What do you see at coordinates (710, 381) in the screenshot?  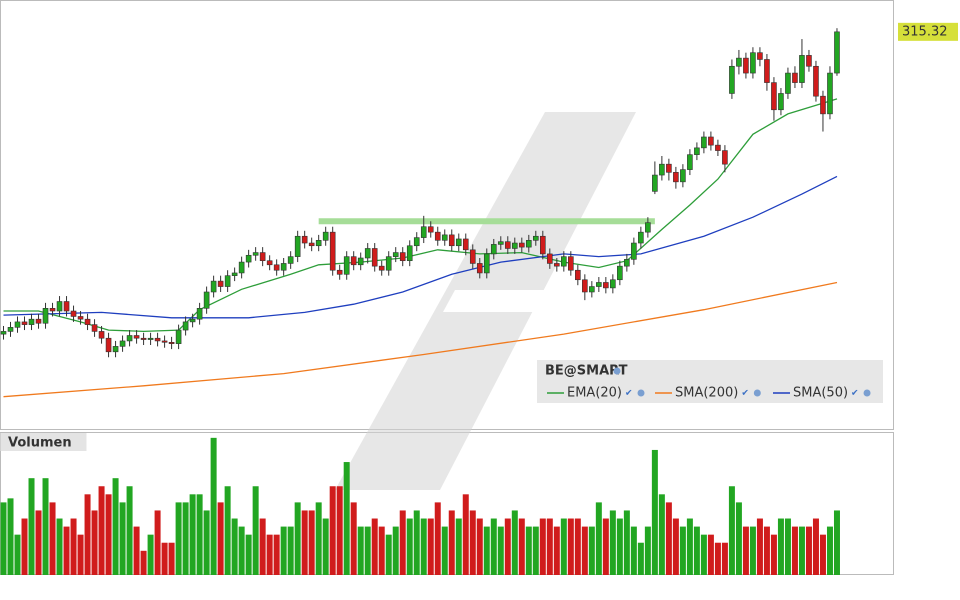 I see `legend-box` at bounding box center [710, 381].